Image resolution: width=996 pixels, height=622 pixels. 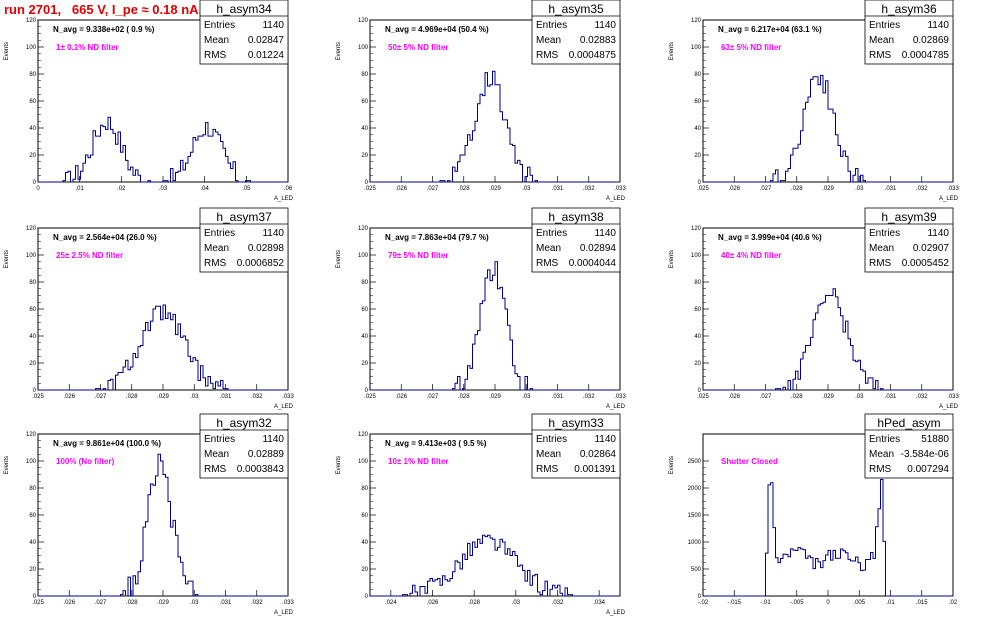 What do you see at coordinates (751, 255) in the screenshot?
I see `filter-label: 40± 4% ND filter` at bounding box center [751, 255].